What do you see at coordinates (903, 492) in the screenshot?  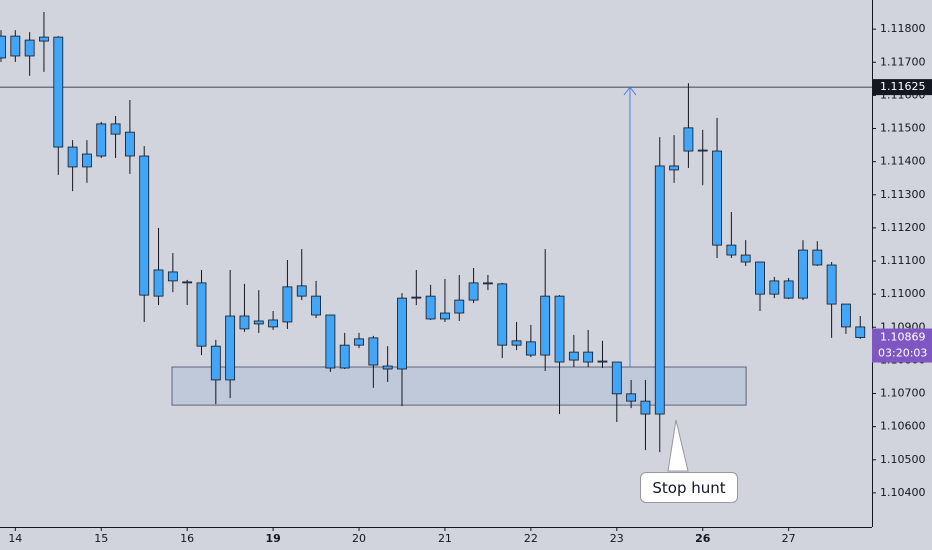 I see `y-tick-label: 1.10400` at bounding box center [903, 492].